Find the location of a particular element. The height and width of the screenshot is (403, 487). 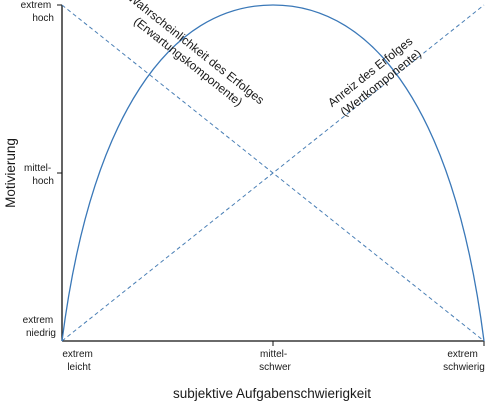

incentive-label: Anreiz des Erfolges (Wertkomponente) is located at coordinates (376, 77).